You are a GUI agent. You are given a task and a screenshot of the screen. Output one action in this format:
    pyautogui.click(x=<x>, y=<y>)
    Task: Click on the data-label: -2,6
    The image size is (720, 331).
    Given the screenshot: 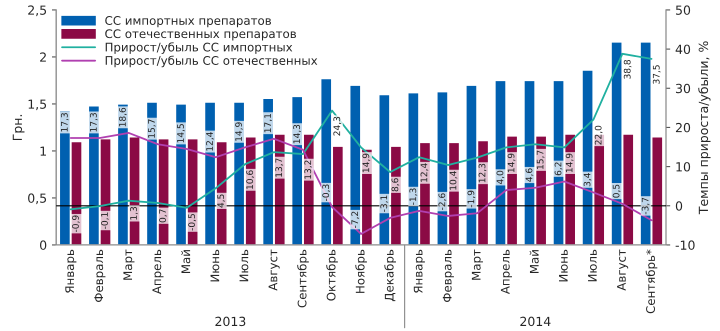 What is the action you would take?
    pyautogui.click(x=442, y=201)
    